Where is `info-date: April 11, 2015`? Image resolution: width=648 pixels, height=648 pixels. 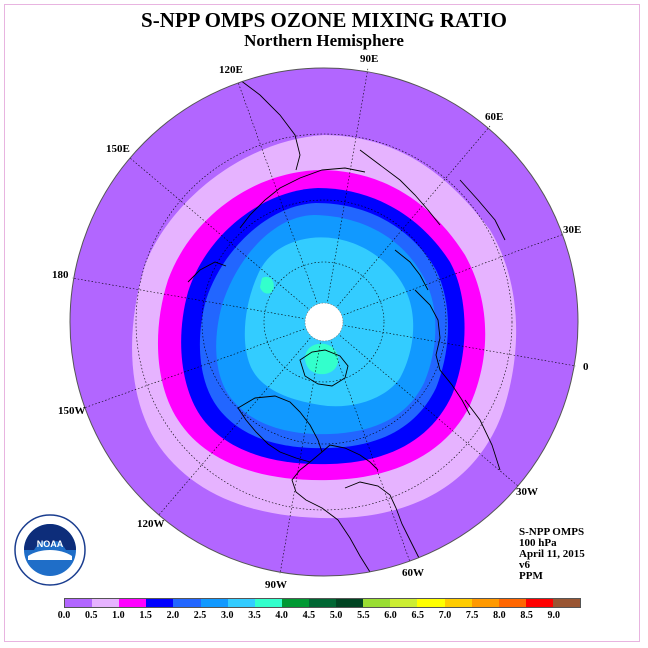 info-date: April 11, 2015 is located at coordinates (552, 554).